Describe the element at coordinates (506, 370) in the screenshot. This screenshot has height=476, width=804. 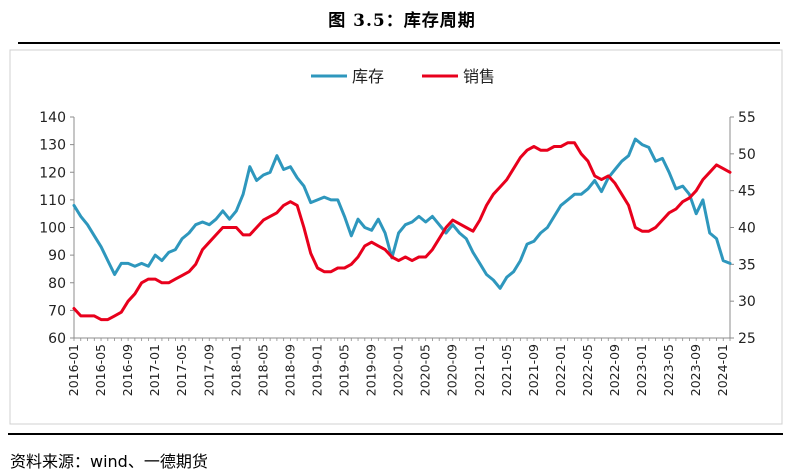
I see `x-tick-label: 2021-05` at that location.